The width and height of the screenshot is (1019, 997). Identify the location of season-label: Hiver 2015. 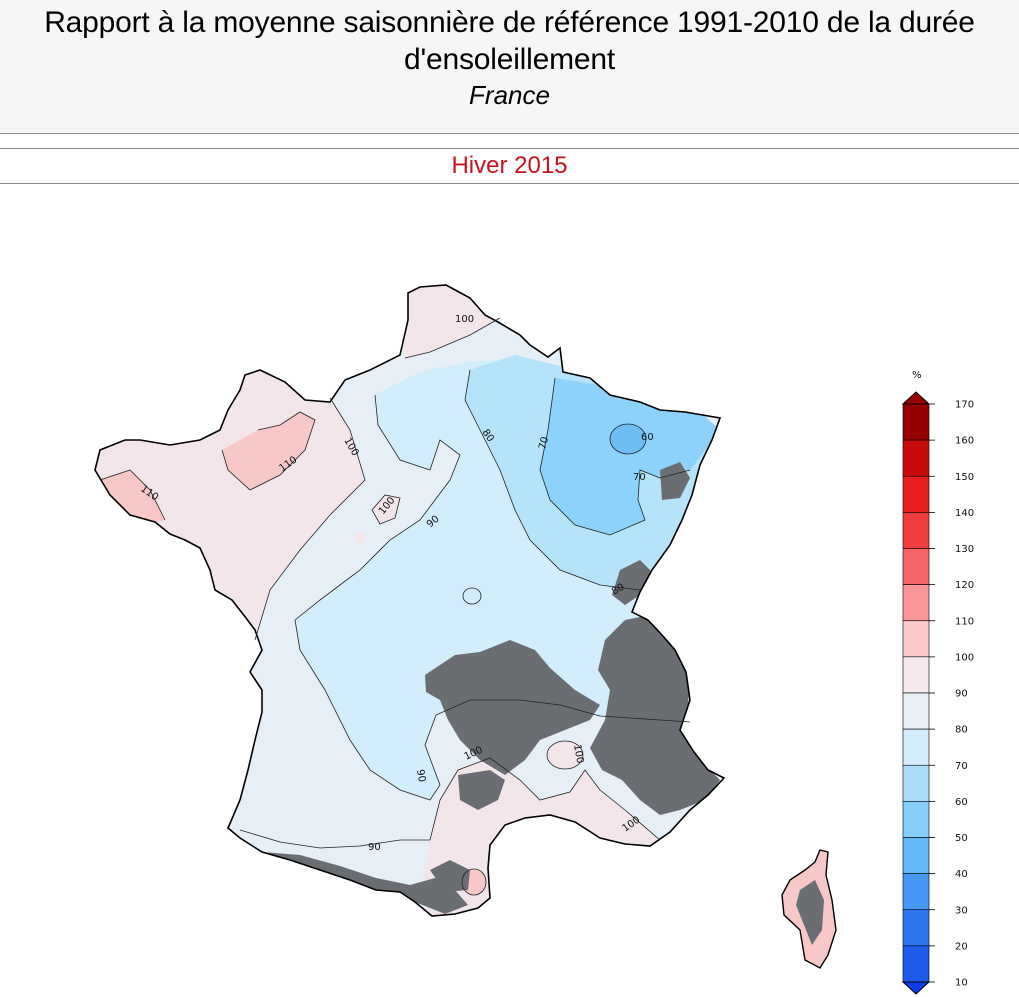
(509, 165).